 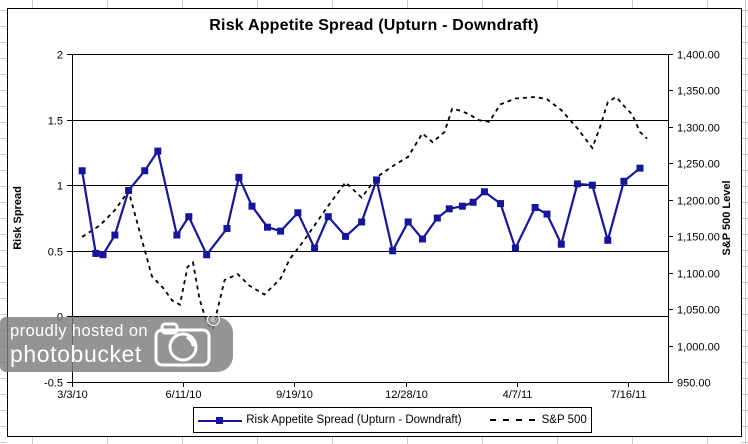 I want to click on svg-text: 1,200.00, so click(x=698, y=202).